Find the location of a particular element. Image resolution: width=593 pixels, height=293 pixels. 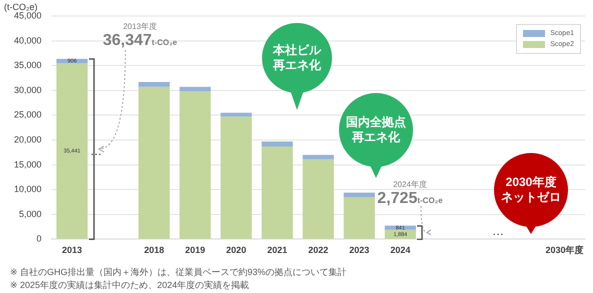

x-tick-label: 2024 is located at coordinates (400, 250).